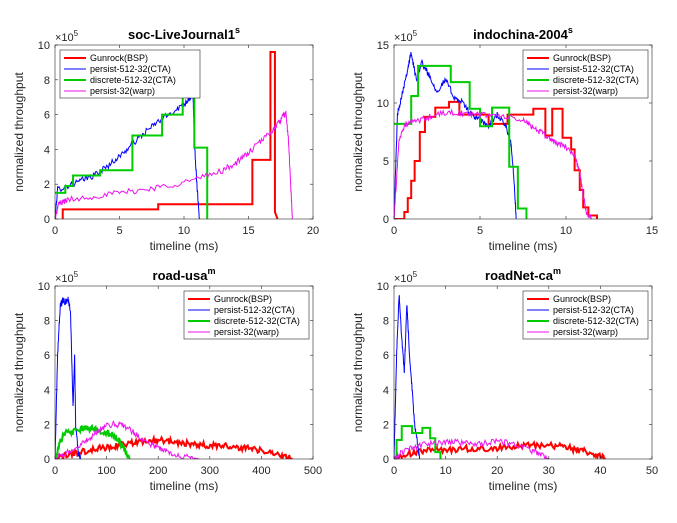 The image size is (677, 523). I want to click on chart-title: road-usam, so click(184, 274).